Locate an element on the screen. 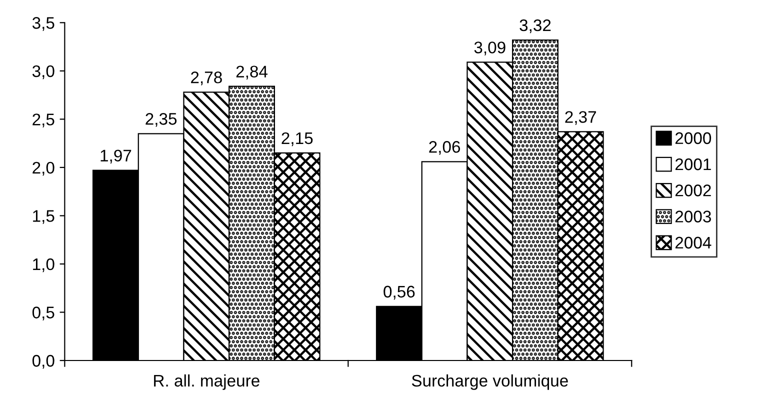 This screenshot has height=412, width=761. data-label: 2,35 is located at coordinates (161, 120).